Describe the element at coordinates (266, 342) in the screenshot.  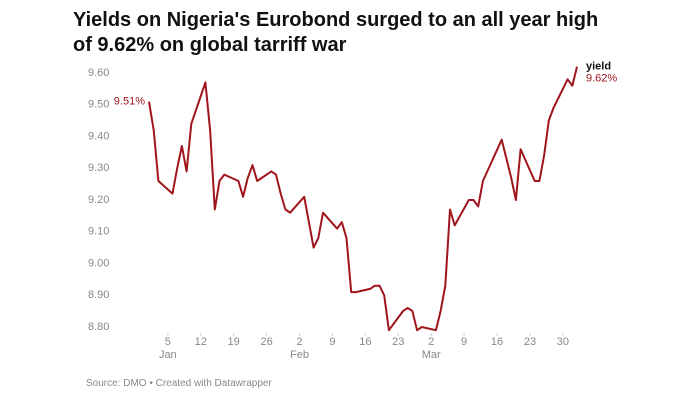
I see `x-tick-label: 26` at that location.